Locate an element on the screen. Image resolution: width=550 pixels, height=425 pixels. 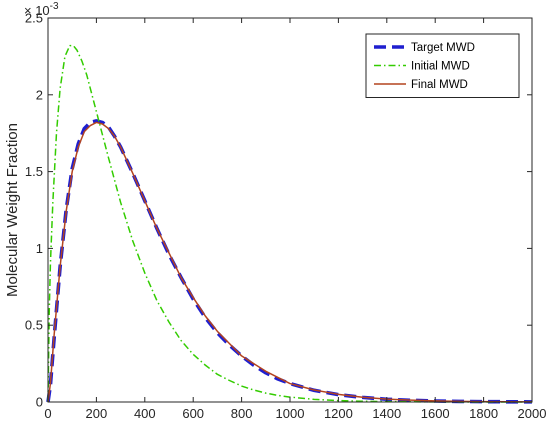
legend-label: Final MWD is located at coordinates (439, 85).